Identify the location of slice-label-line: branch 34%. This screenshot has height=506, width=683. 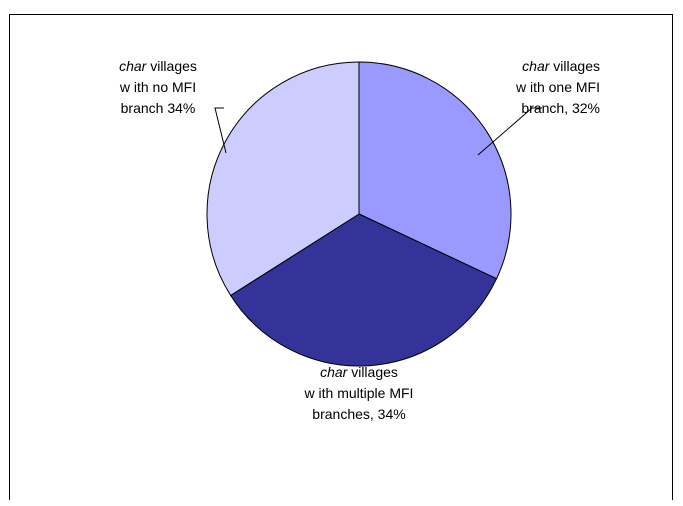
(158, 108).